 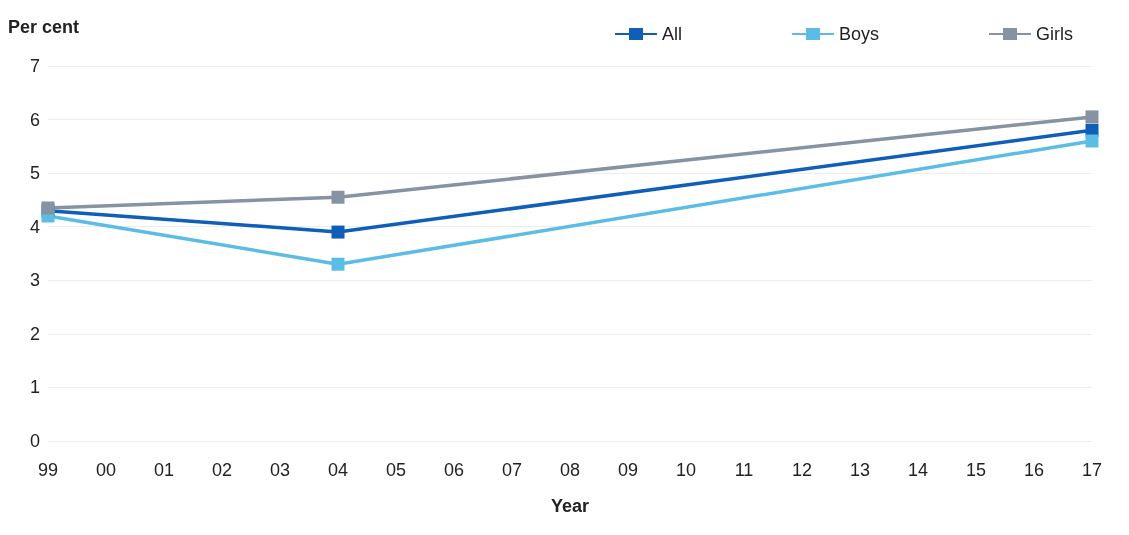 What do you see at coordinates (1055, 34) in the screenshot?
I see `legend-label: Girls` at bounding box center [1055, 34].